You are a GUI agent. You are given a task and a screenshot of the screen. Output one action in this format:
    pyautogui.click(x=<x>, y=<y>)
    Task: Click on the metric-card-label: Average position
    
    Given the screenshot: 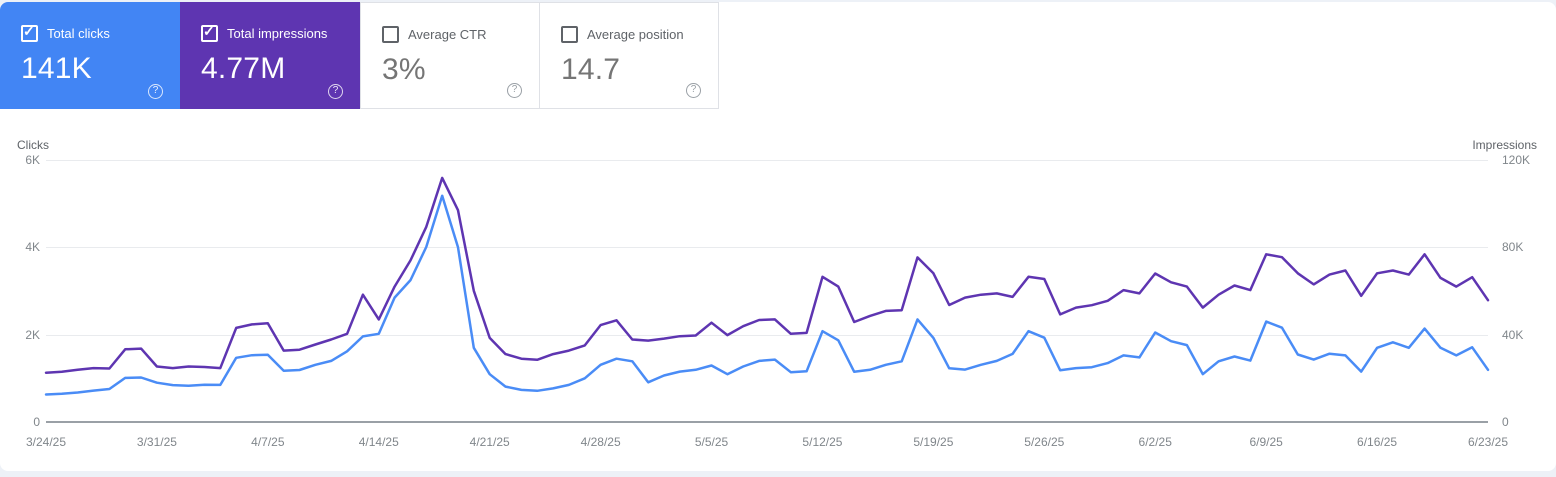 What is the action you would take?
    pyautogui.click(x=635, y=34)
    